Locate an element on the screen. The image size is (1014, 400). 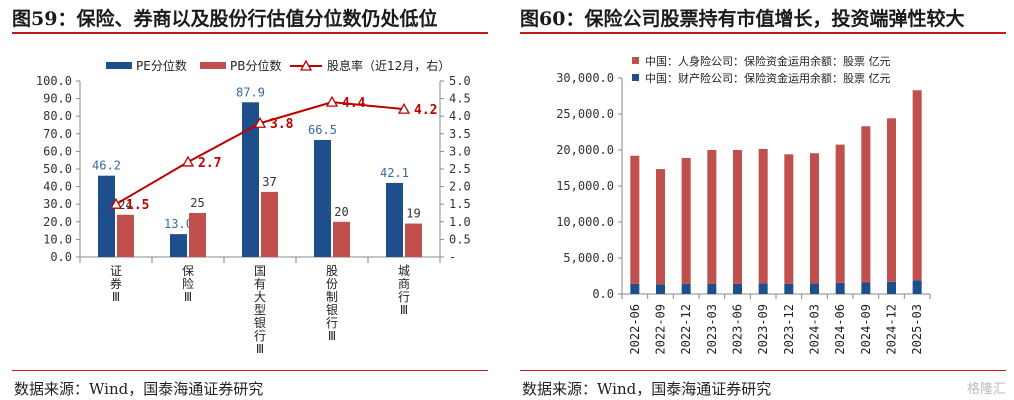
dividend-yield-label: 4.2 is located at coordinates (425, 110).